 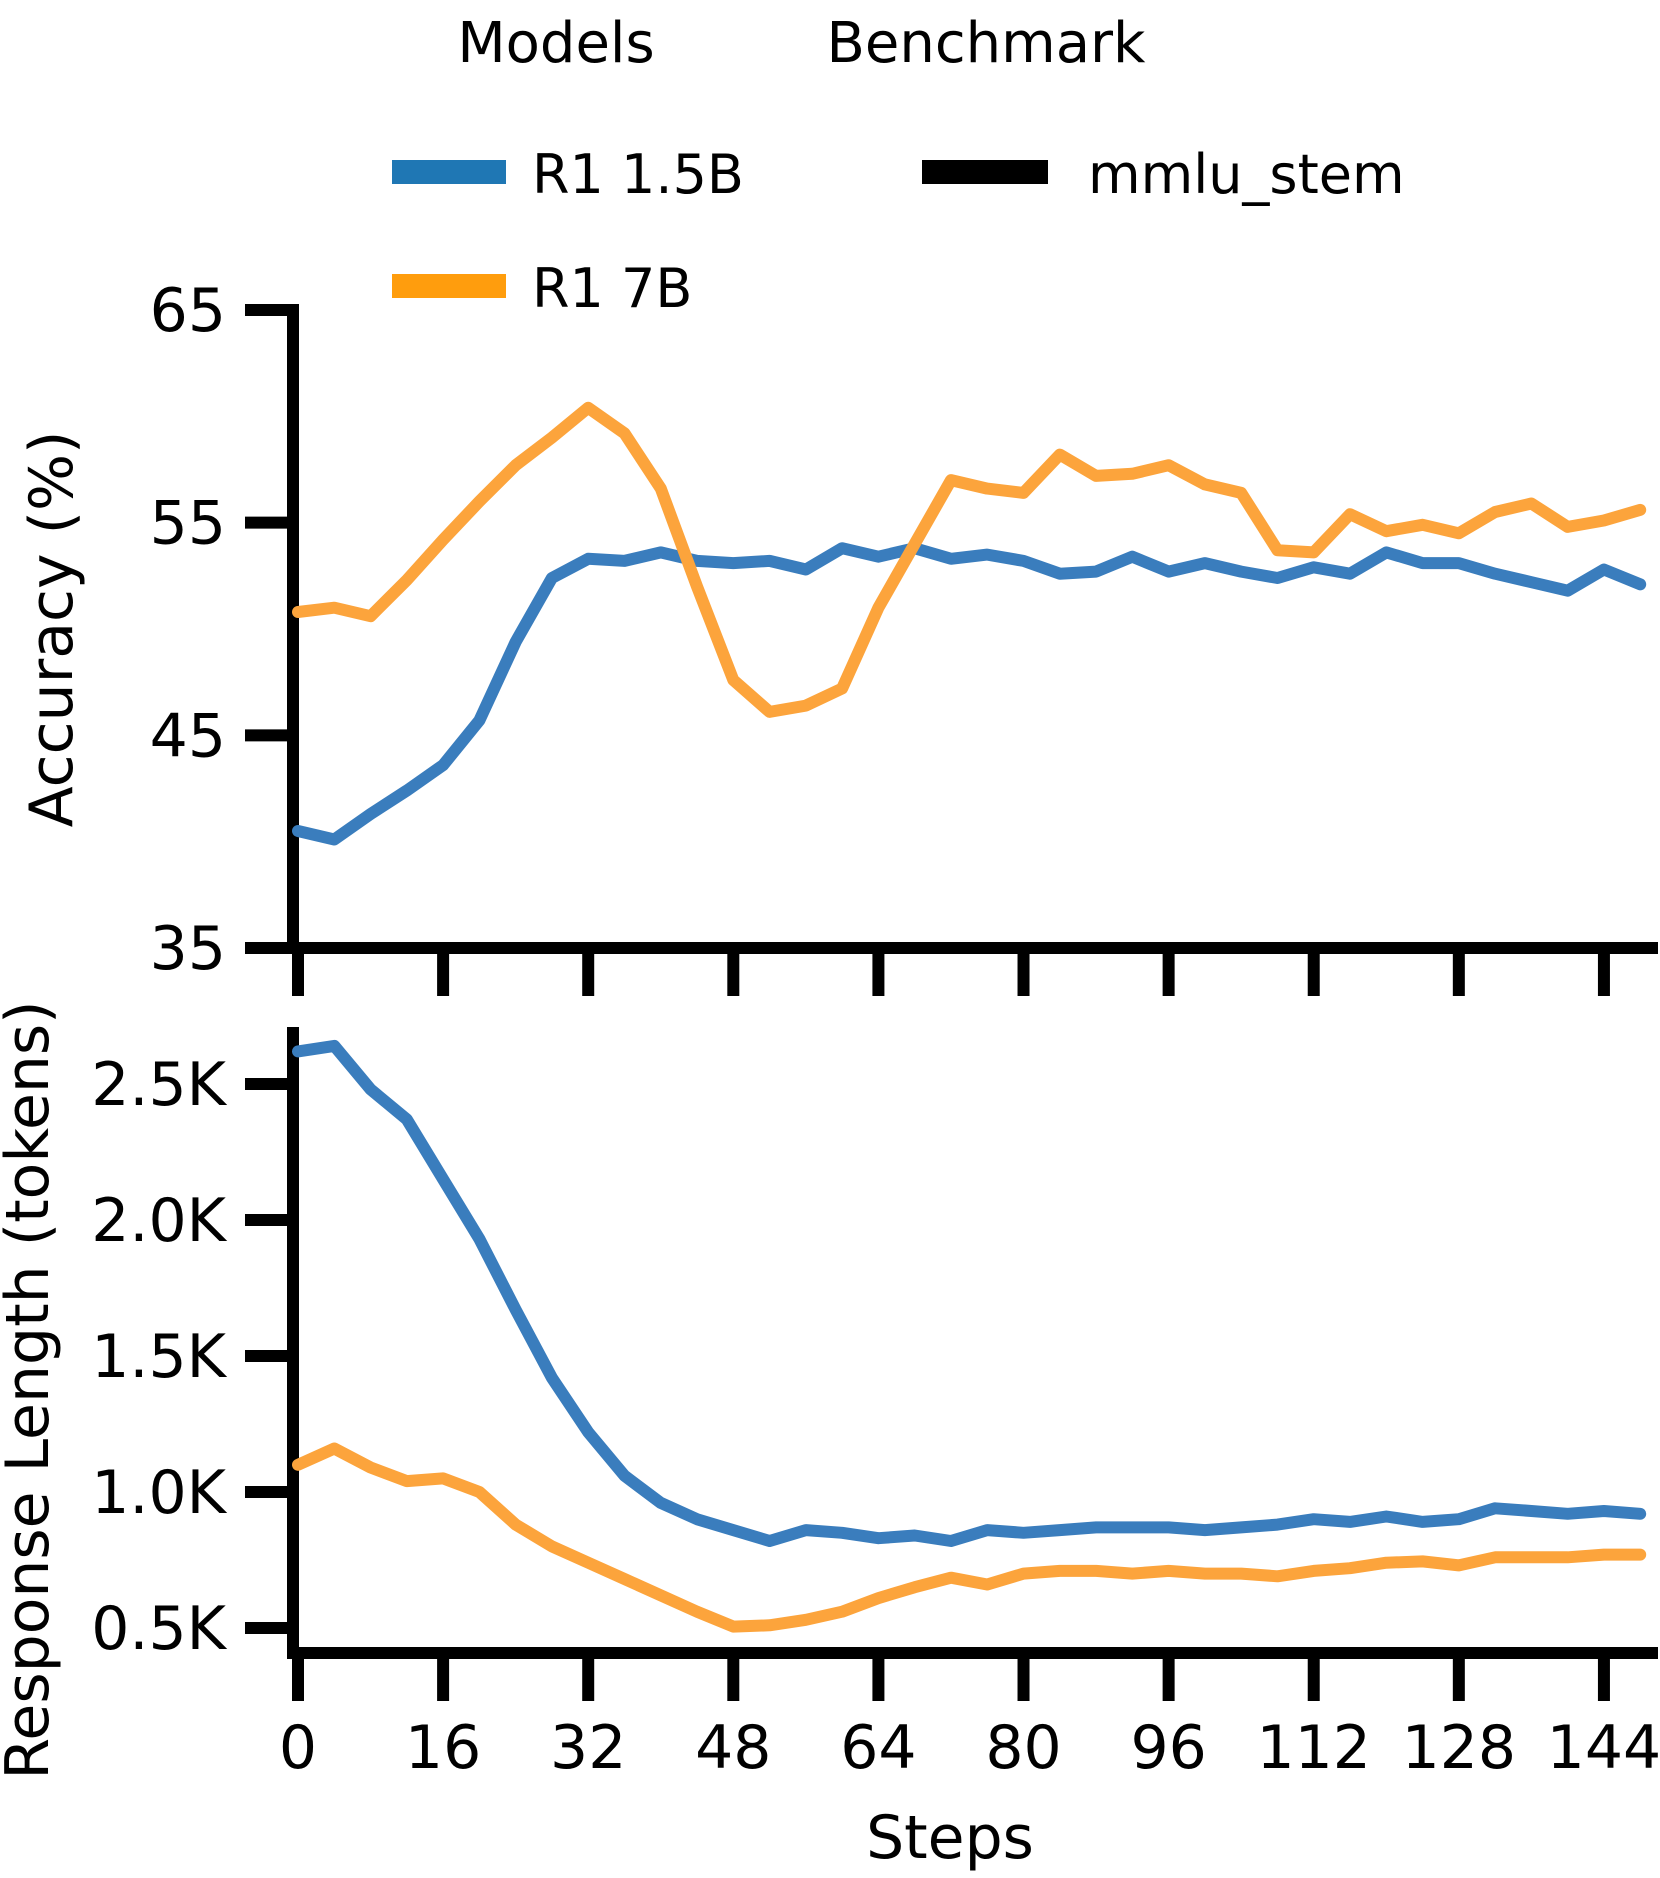 I want to click on x-tick-label: 80, so click(x=1023, y=1748).